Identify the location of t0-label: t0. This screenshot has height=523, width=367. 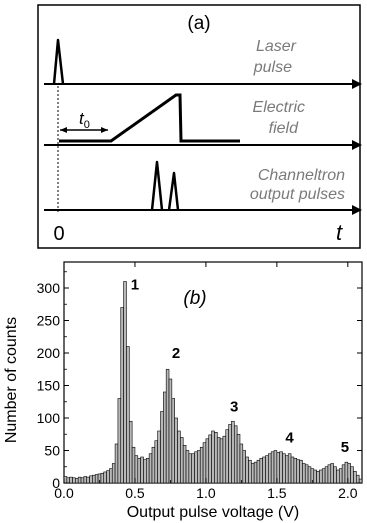
(84, 120).